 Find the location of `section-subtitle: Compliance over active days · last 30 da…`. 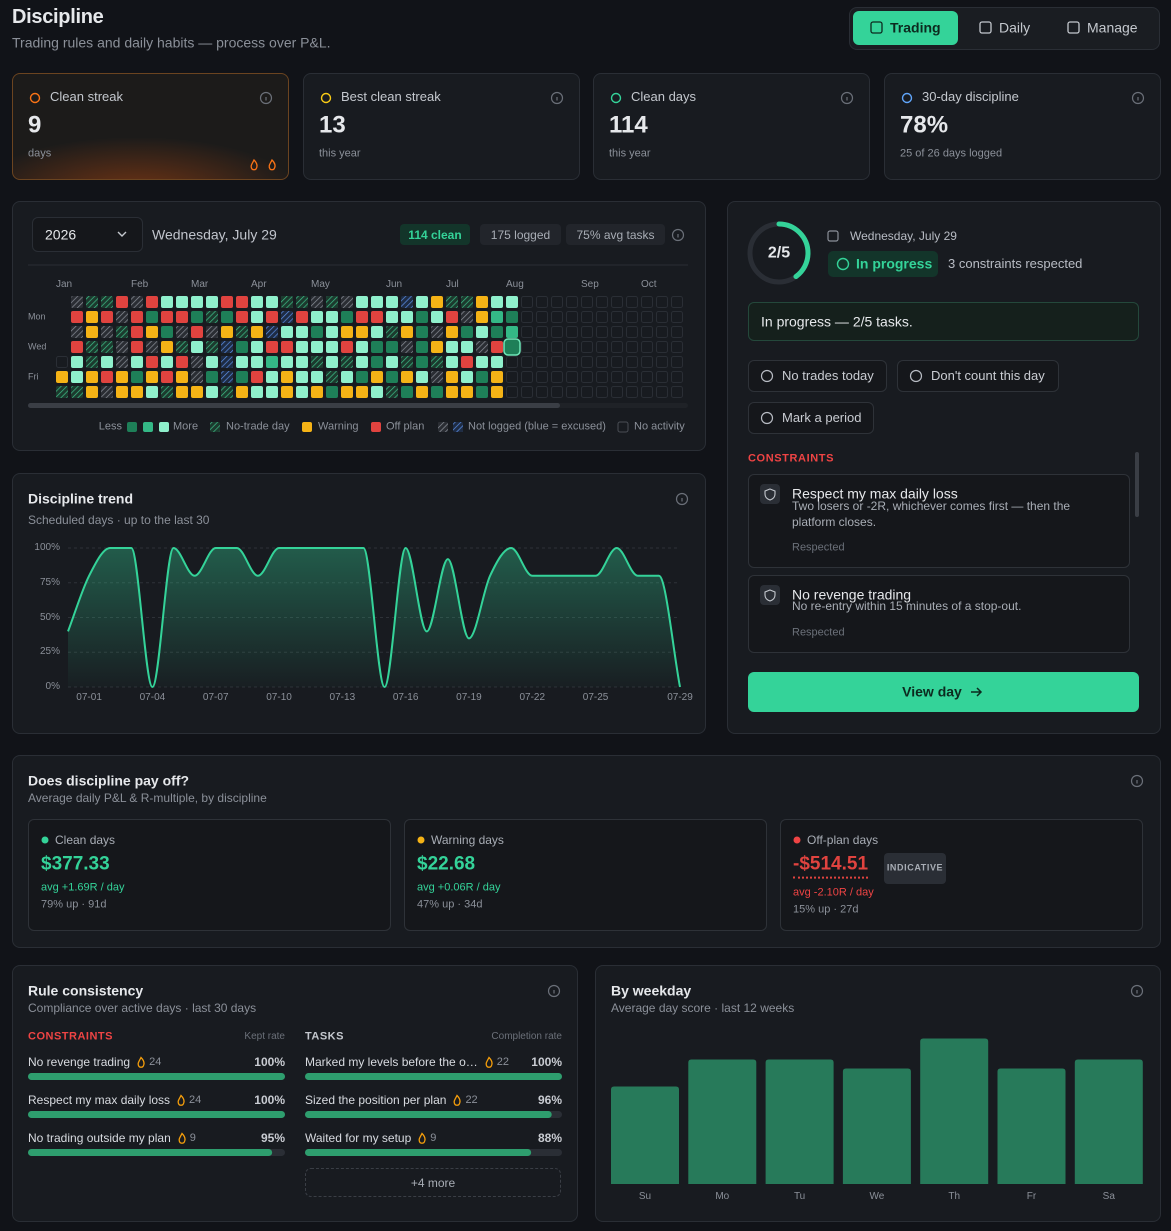

section-subtitle: Compliance over active days · last 30 da… is located at coordinates (142, 1007).